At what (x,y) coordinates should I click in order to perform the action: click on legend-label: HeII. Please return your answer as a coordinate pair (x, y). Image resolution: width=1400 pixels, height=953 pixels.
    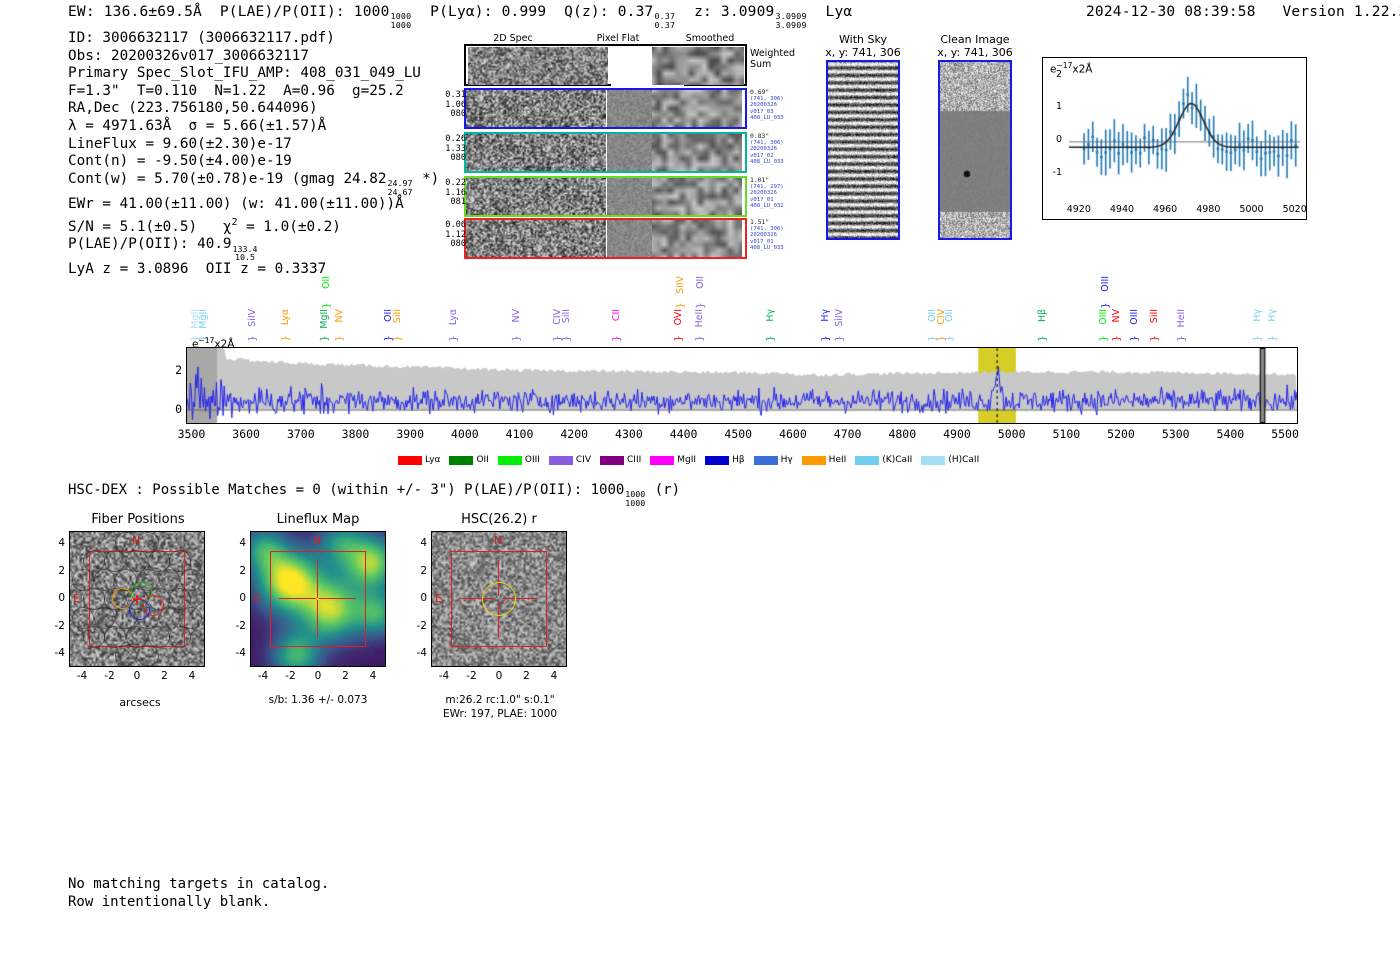
    Looking at the image, I should click on (837, 460).